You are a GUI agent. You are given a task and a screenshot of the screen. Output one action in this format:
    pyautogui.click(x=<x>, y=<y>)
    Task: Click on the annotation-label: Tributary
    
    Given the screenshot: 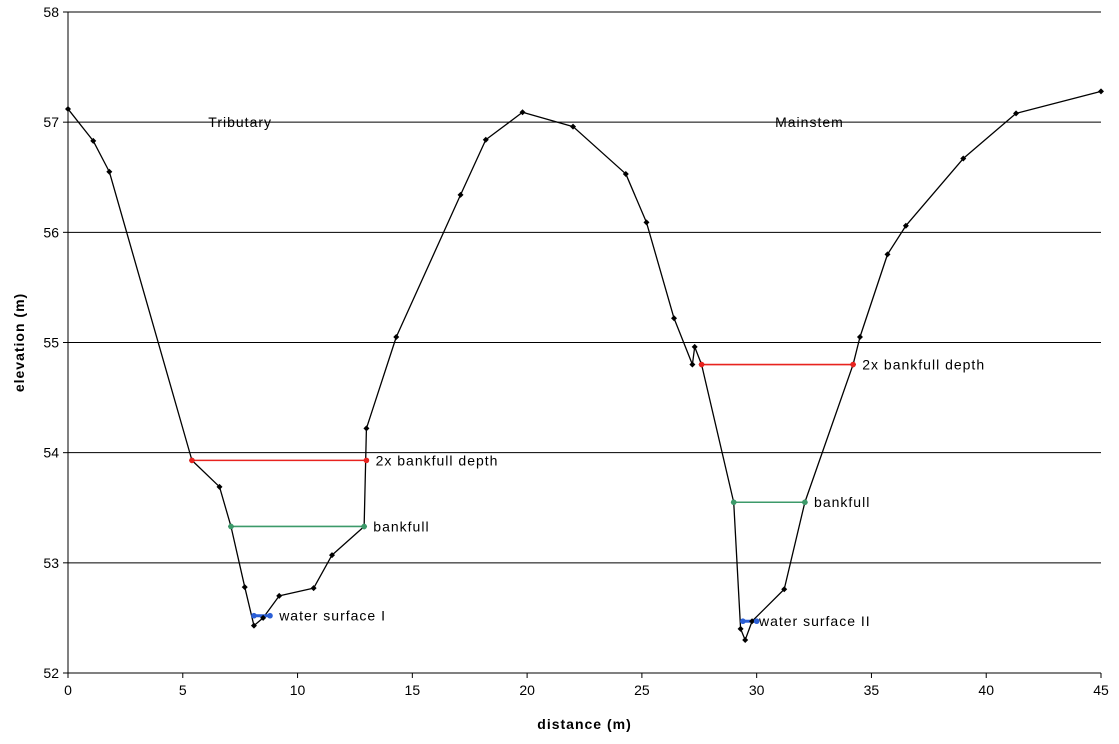 What is the action you would take?
    pyautogui.click(x=240, y=122)
    